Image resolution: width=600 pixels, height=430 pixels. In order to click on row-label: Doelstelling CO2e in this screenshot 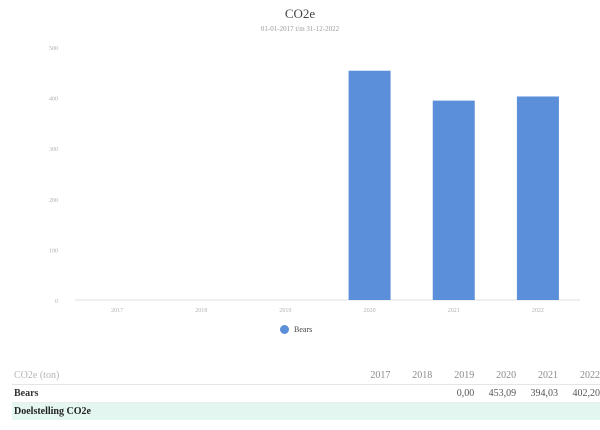, I will do `click(52, 411)`.